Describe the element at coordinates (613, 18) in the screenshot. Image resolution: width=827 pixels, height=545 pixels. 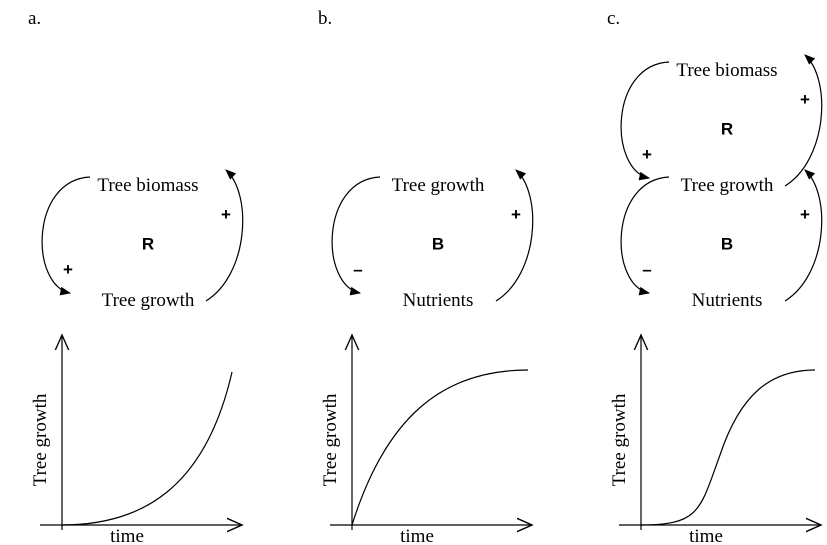
I see `panel-label: c.` at that location.